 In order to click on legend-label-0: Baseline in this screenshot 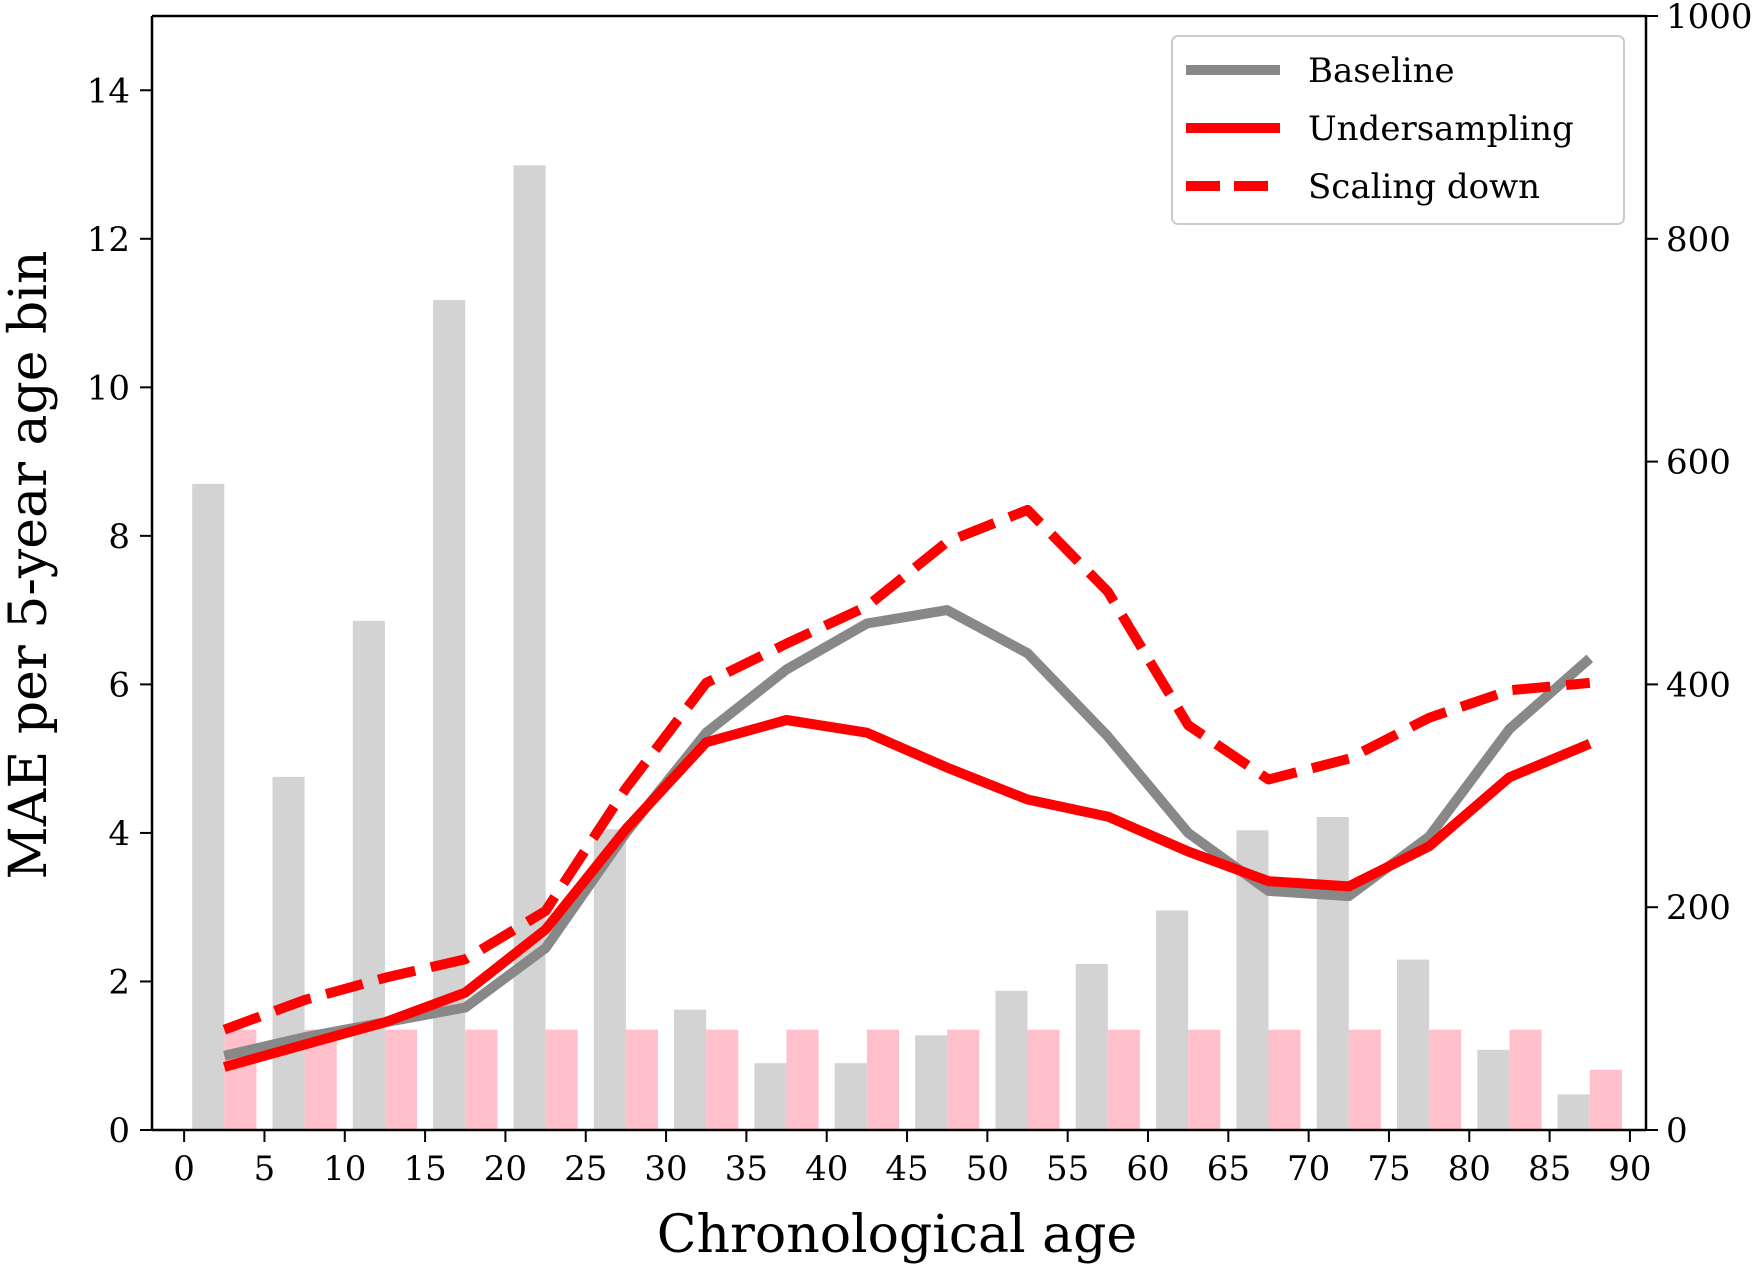, I will do `click(1381, 71)`.